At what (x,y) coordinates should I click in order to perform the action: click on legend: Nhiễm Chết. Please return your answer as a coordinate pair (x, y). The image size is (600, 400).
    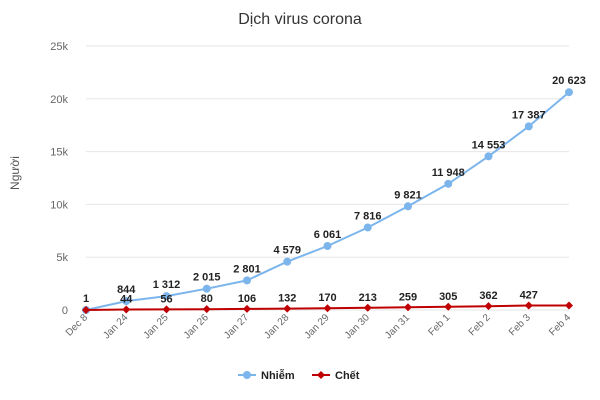
    Looking at the image, I should click on (299, 375).